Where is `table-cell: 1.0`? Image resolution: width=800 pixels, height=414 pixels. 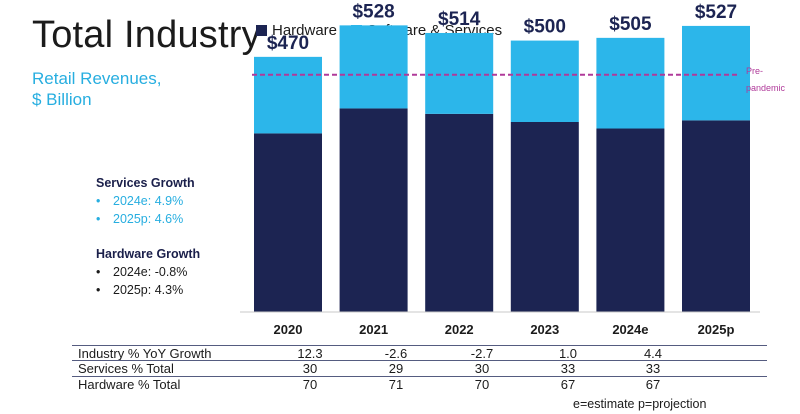
table-cell: 1.0 is located at coordinates (568, 353).